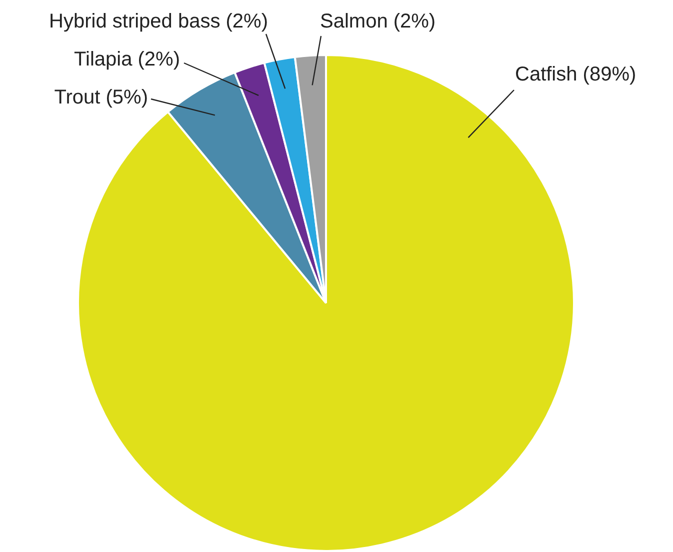  Describe the element at coordinates (158, 21) in the screenshot. I see `slice-label: Hybrid striped bass (2%)` at that location.